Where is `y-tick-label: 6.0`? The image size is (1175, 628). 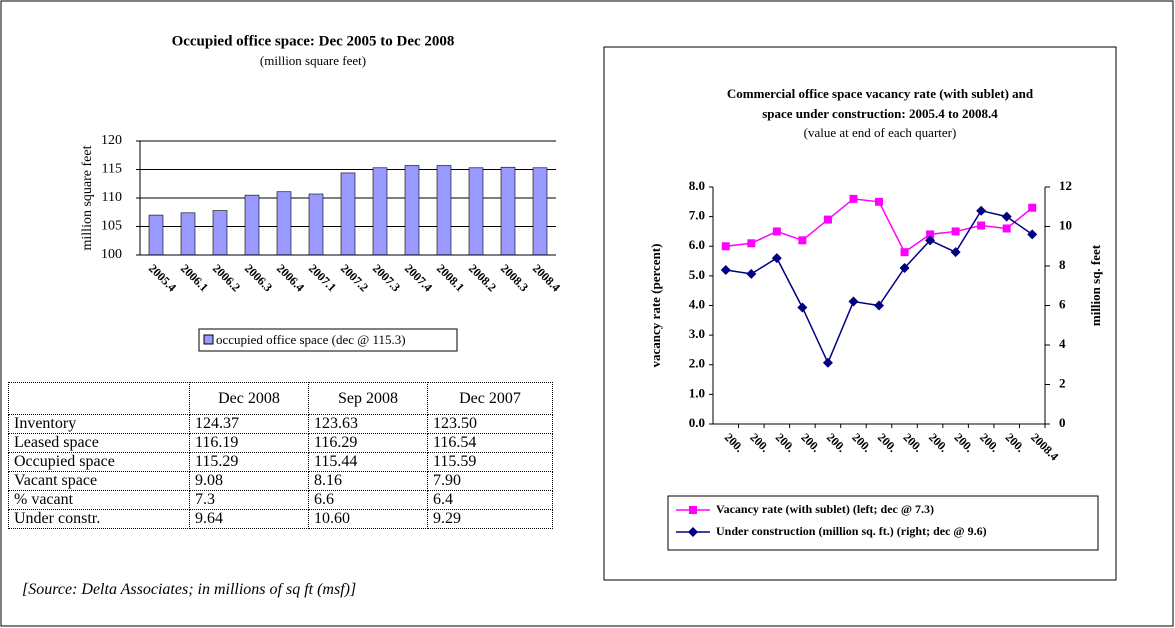
y-tick-label: 6.0 is located at coordinates (697, 244).